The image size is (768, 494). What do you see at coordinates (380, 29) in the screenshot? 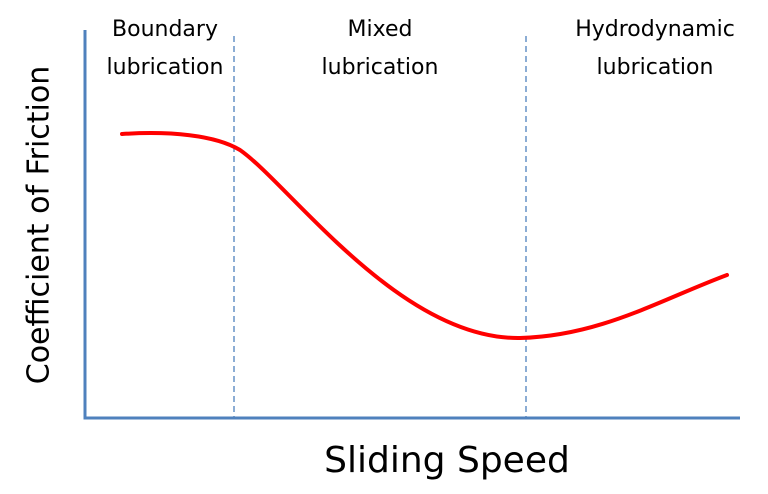
I see `region-label: Mixed` at bounding box center [380, 29].